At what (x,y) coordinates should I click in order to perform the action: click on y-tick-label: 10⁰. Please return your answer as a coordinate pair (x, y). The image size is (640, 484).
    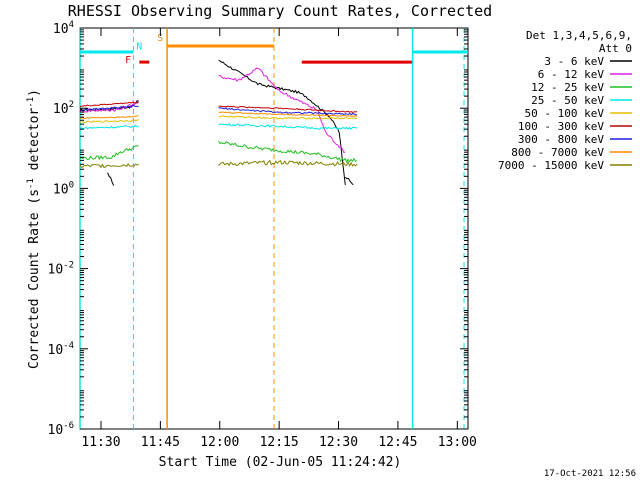
    Looking at the image, I should click on (63, 188).